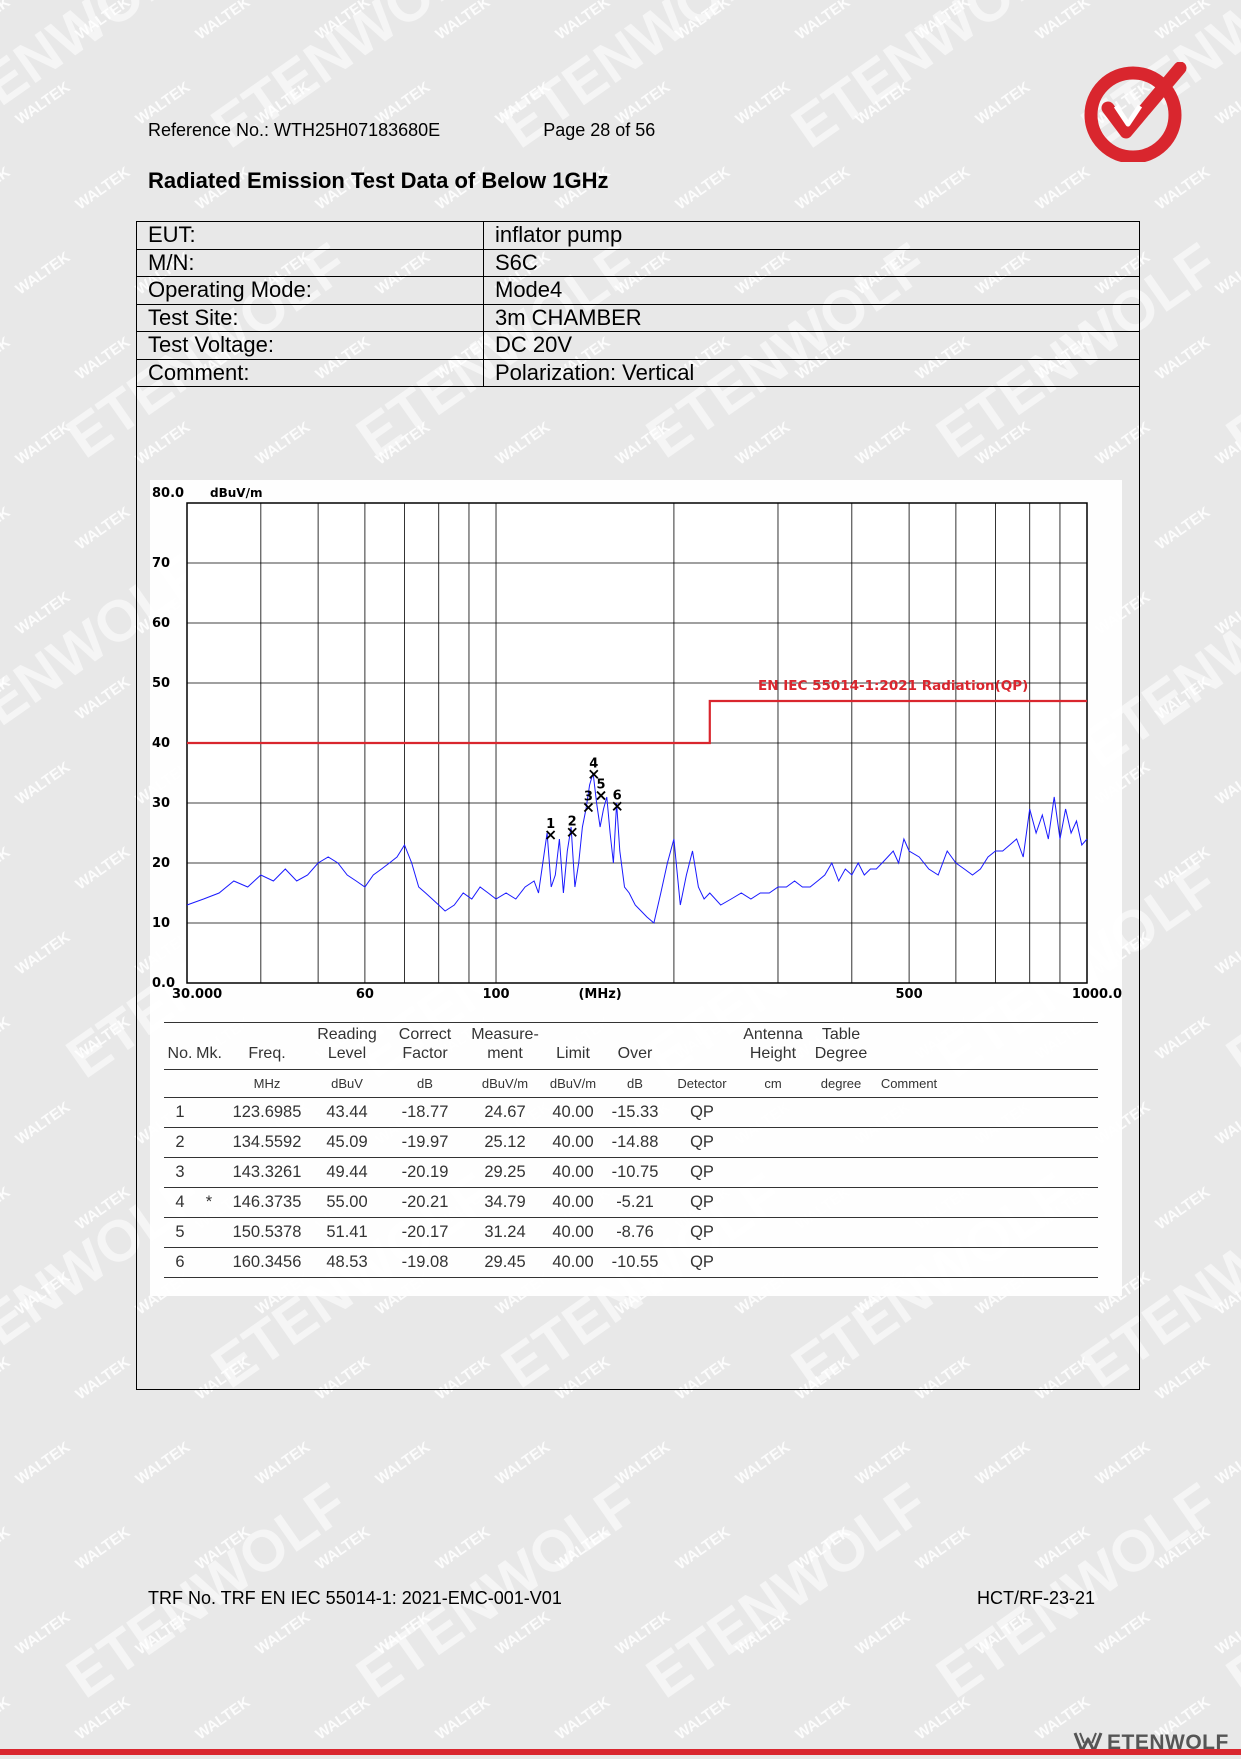 Image resolution: width=1241 pixels, height=1759 pixels. I want to click on limit-line-label: EN IEC 55014-1:2021 Radiation(QP), so click(893, 686).